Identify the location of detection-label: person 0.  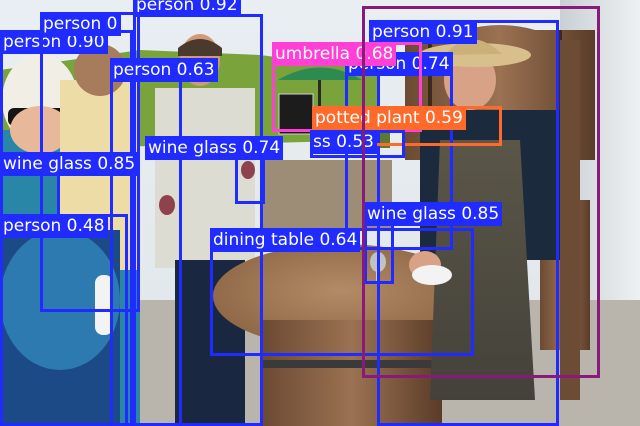
(80, 24).